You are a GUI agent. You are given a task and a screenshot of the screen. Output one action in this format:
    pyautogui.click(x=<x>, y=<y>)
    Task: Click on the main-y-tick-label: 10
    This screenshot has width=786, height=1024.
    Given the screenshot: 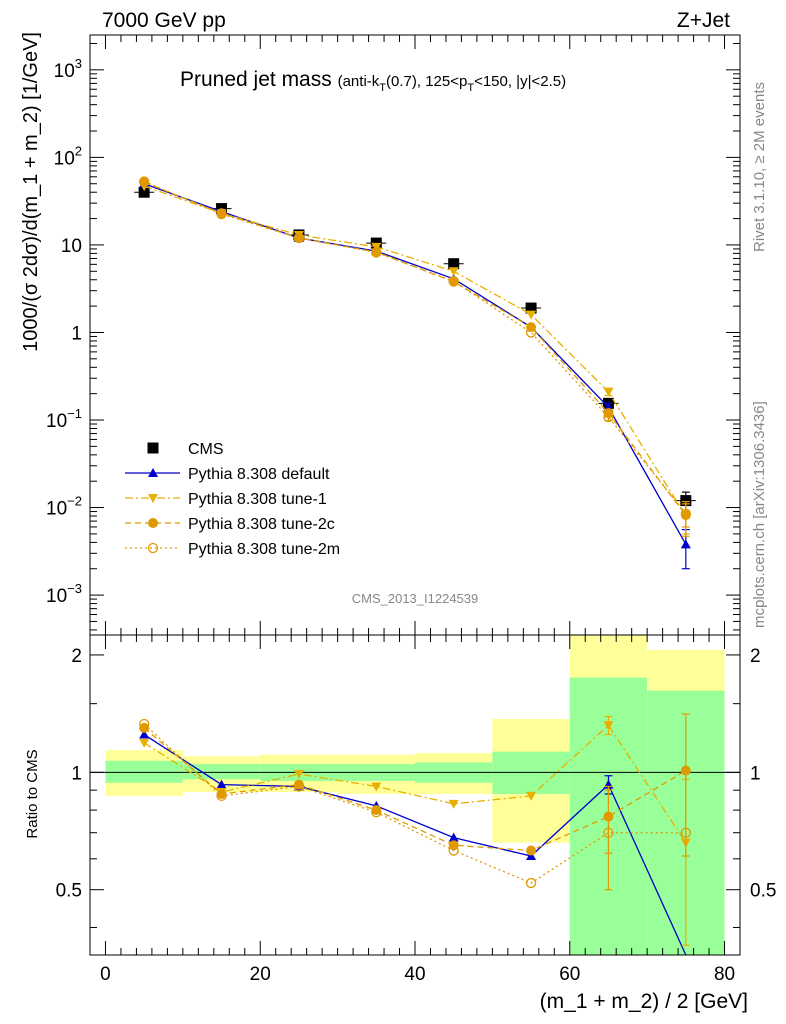 What is the action you would take?
    pyautogui.click(x=71, y=246)
    